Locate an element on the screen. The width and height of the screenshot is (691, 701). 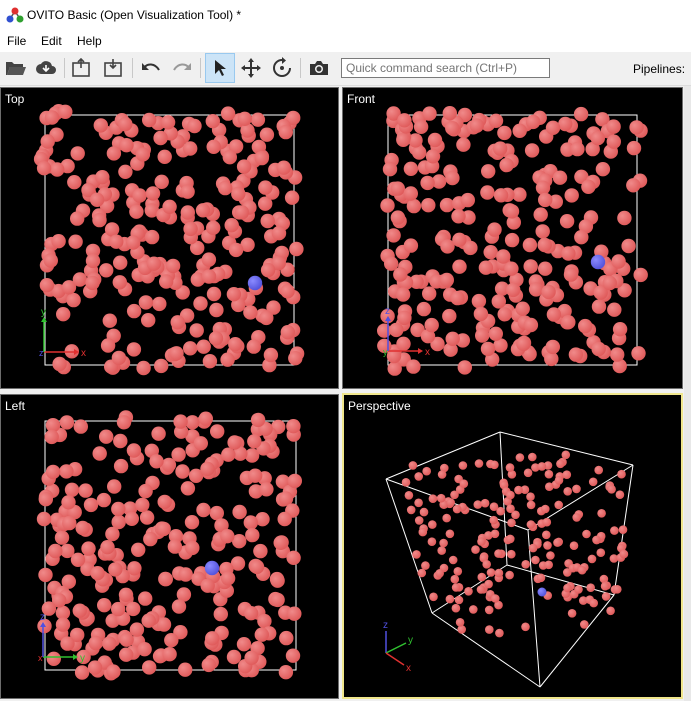
selection-mode-button is located at coordinates (220, 68).